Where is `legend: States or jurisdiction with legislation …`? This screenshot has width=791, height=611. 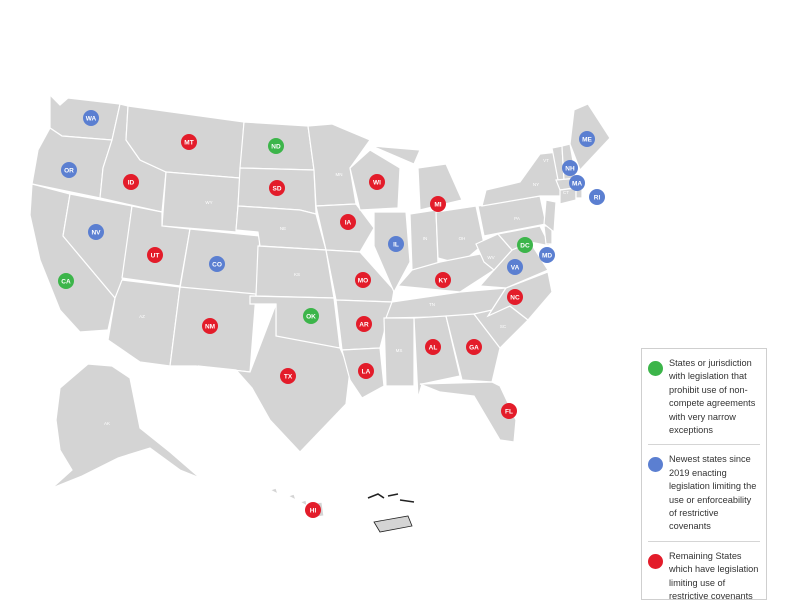 legend: States or jurisdiction with legislation … is located at coordinates (704, 474).